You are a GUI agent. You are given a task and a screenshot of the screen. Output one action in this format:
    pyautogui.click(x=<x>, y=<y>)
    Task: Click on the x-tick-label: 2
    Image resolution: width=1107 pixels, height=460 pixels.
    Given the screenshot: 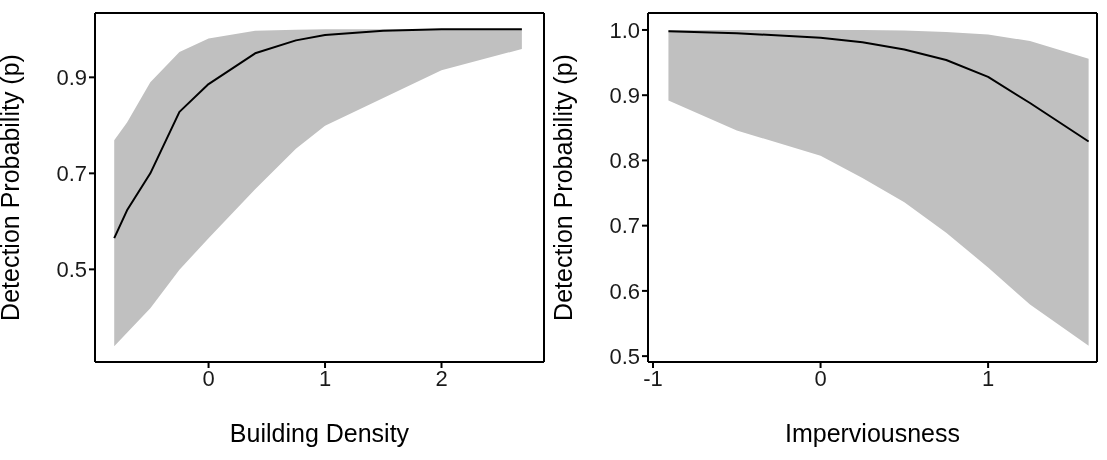 What is the action you would take?
    pyautogui.click(x=441, y=378)
    